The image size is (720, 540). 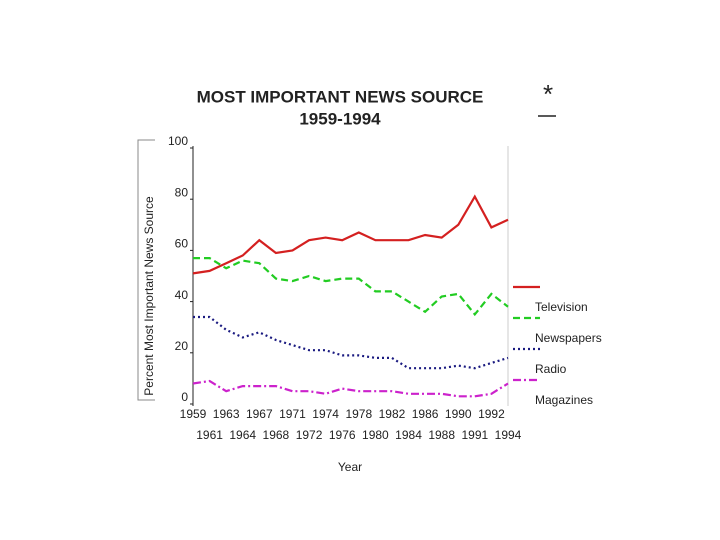 I want to click on y-tick-label: 100, so click(x=178, y=141).